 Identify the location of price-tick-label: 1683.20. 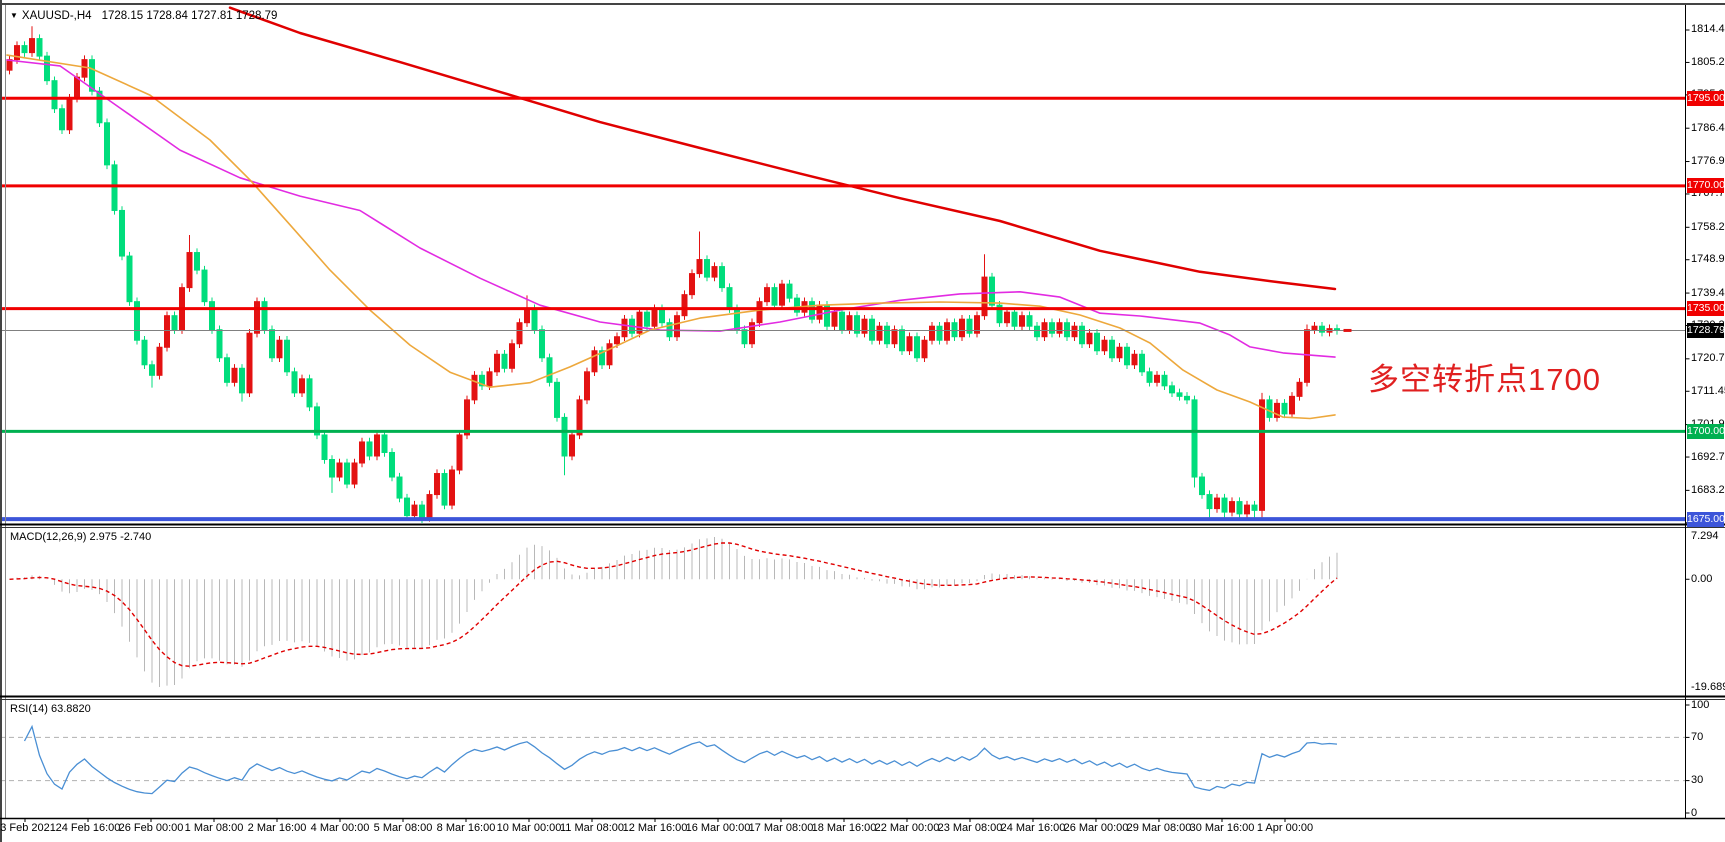
(1708, 489).